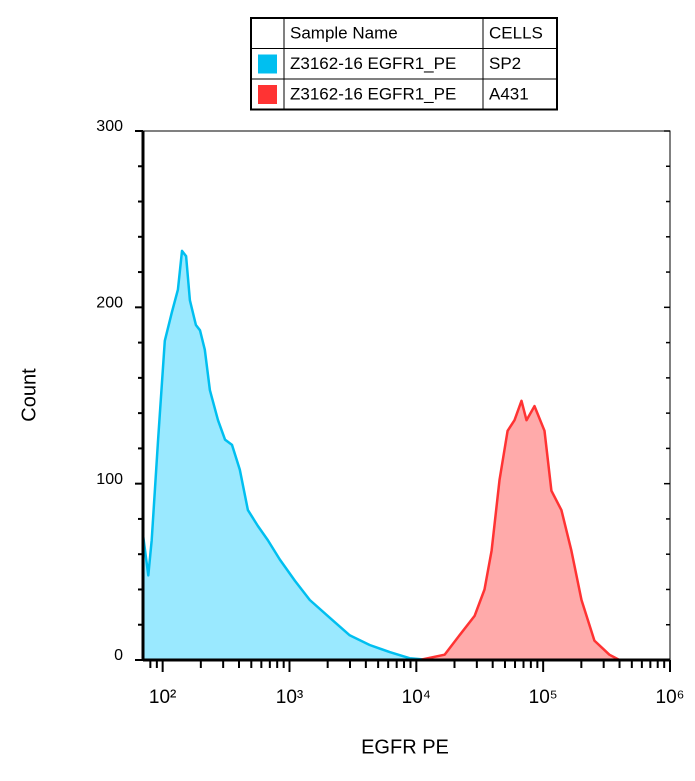 Image resolution: width=695 pixels, height=781 pixels. Describe the element at coordinates (29, 395) in the screenshot. I see `y-axis-label: Count` at that location.